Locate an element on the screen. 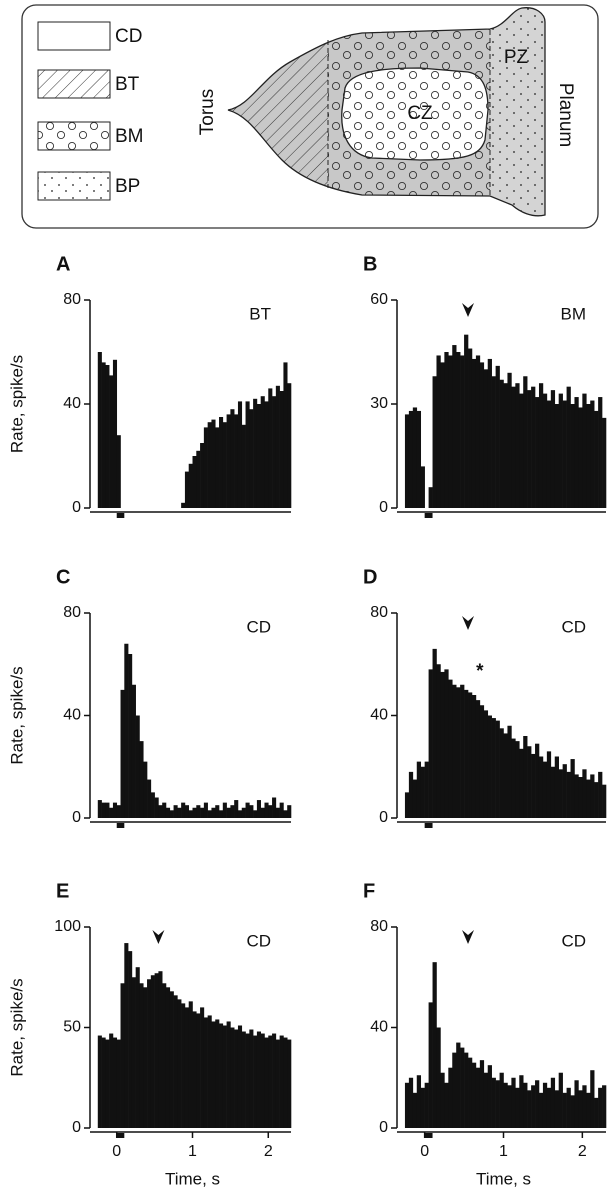  stimulus-bar is located at coordinates (120, 825).